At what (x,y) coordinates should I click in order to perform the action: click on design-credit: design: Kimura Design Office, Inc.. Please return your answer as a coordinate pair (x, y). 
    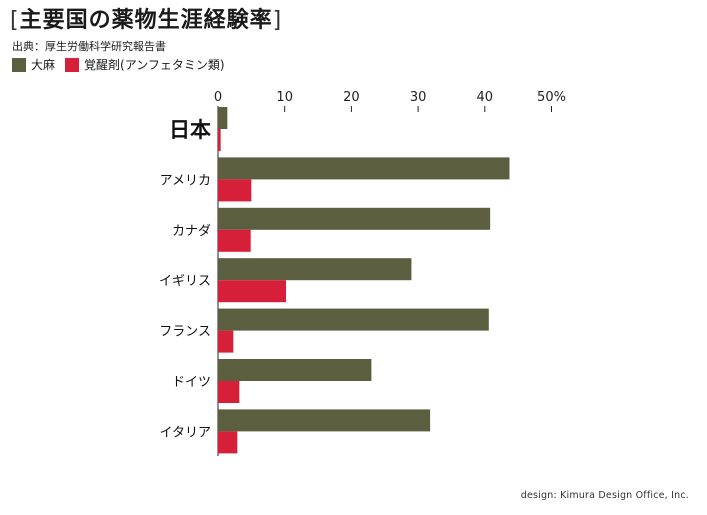
    Looking at the image, I should click on (604, 495).